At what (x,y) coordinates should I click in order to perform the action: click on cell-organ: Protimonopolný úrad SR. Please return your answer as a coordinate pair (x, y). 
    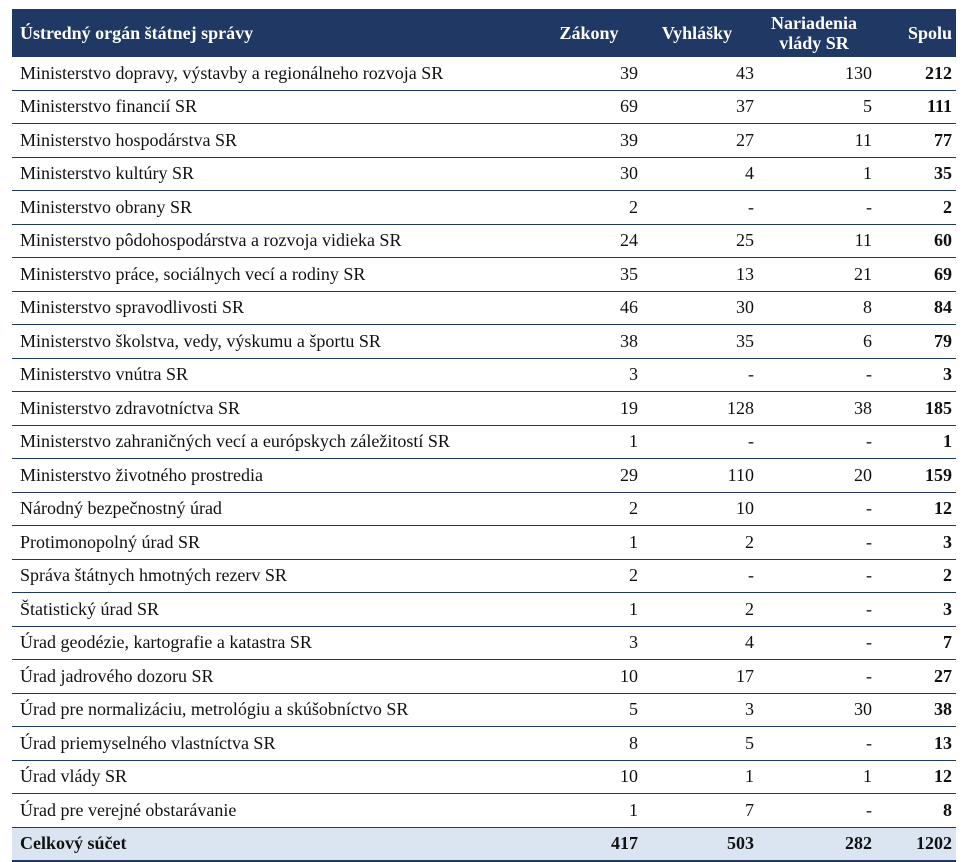
    Looking at the image, I should click on (110, 541).